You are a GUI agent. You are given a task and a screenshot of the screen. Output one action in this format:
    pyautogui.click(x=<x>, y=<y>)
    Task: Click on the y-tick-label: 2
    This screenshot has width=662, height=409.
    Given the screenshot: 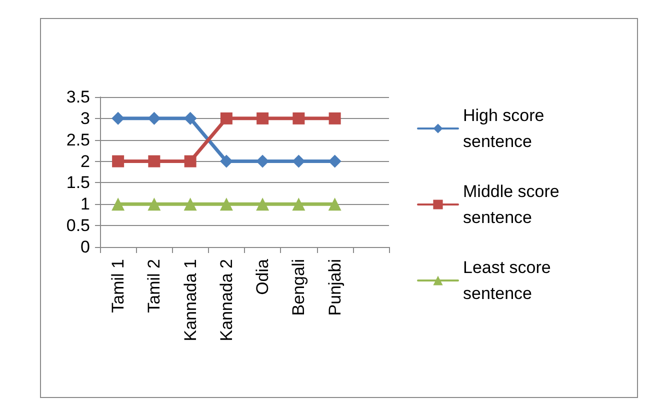 What is the action you would take?
    pyautogui.click(x=85, y=161)
    